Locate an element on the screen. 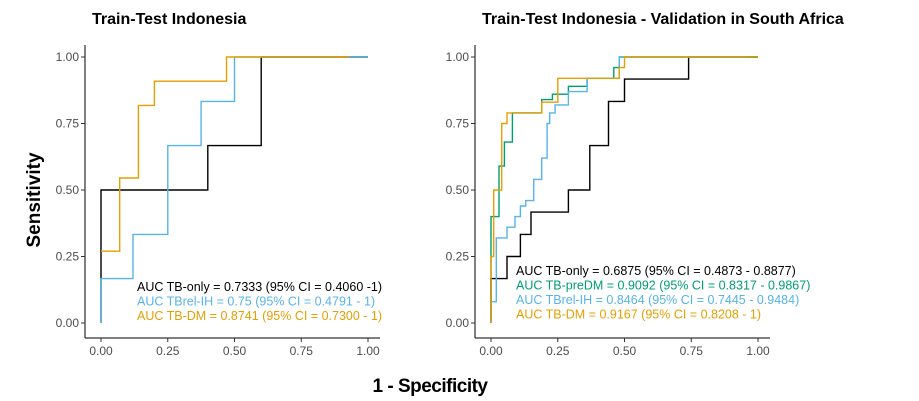 The image size is (919, 401). auc-annotation: AUC TB-DM = 0.8741 (95% CI = 0.7300 - 1) is located at coordinates (259, 316).